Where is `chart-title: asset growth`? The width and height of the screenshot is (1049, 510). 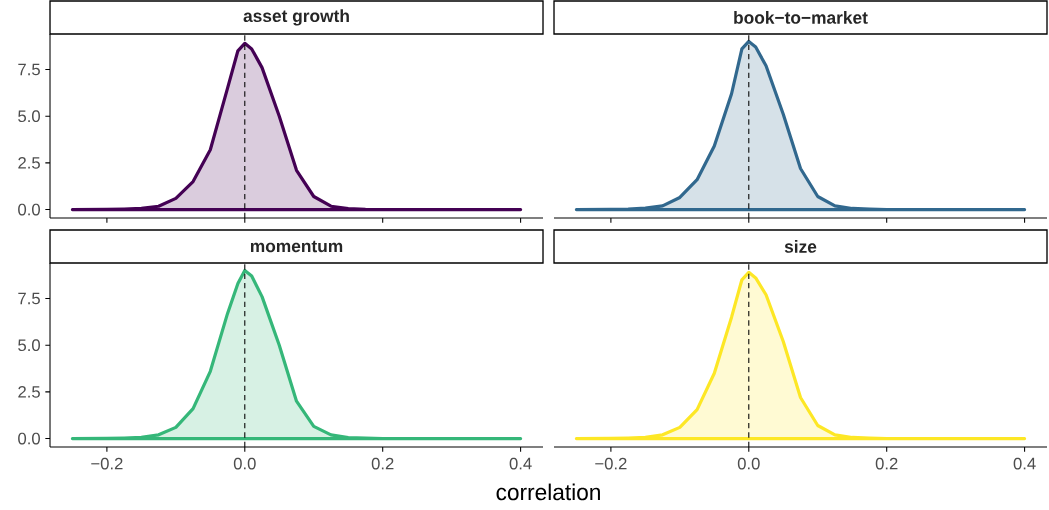 chart-title: asset growth is located at coordinates (296, 17).